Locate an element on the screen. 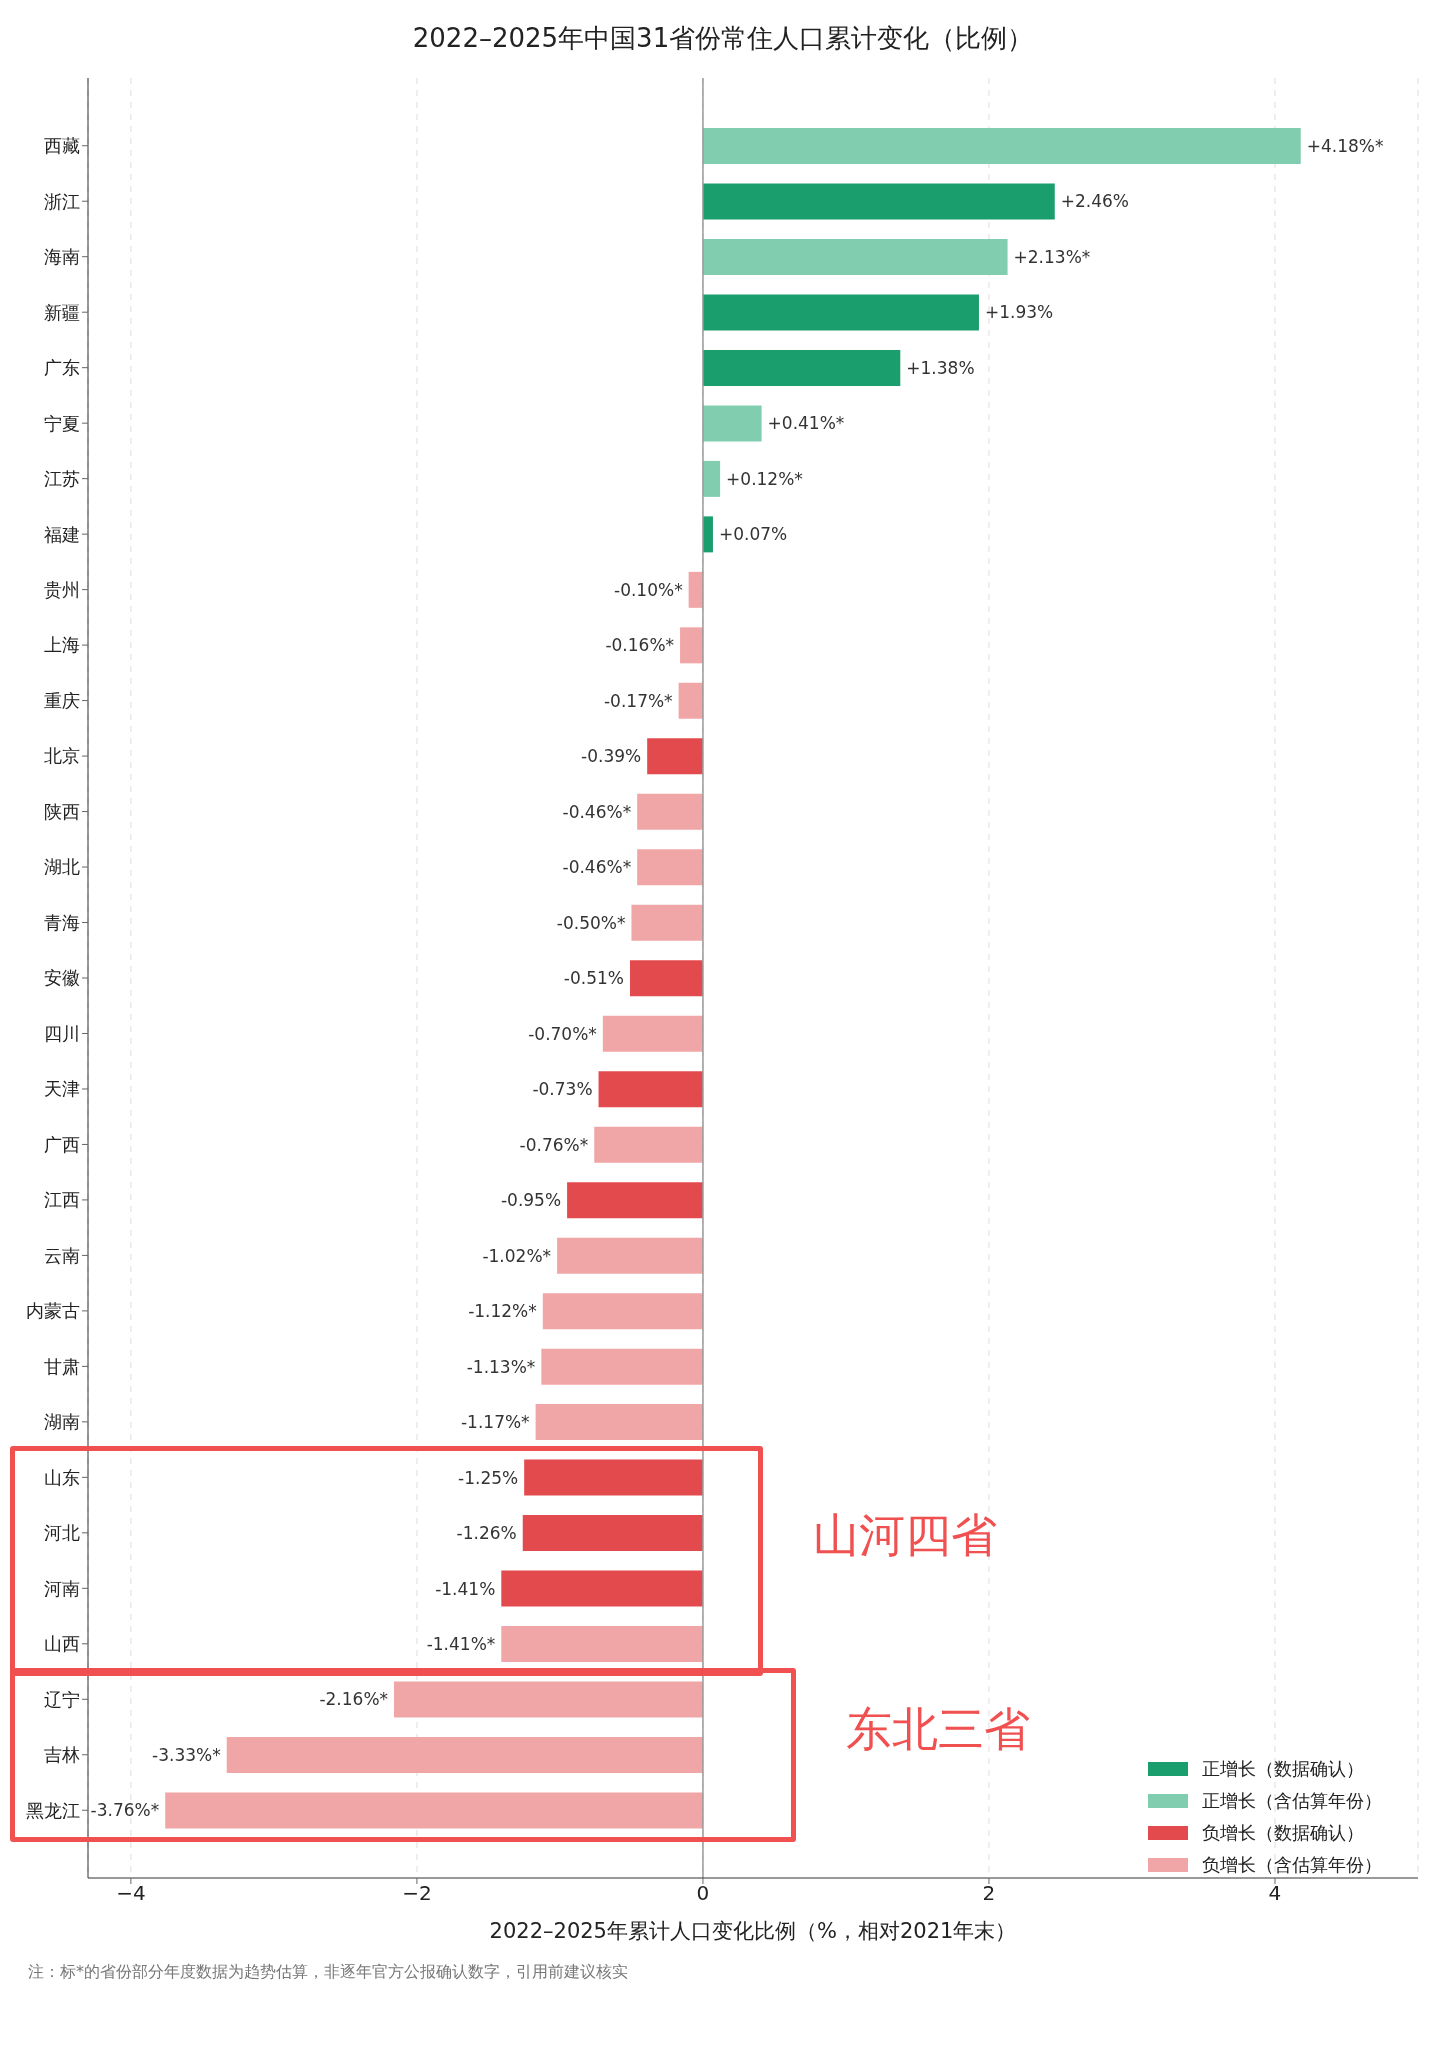  data-label: +2.13%* is located at coordinates (1052, 256).